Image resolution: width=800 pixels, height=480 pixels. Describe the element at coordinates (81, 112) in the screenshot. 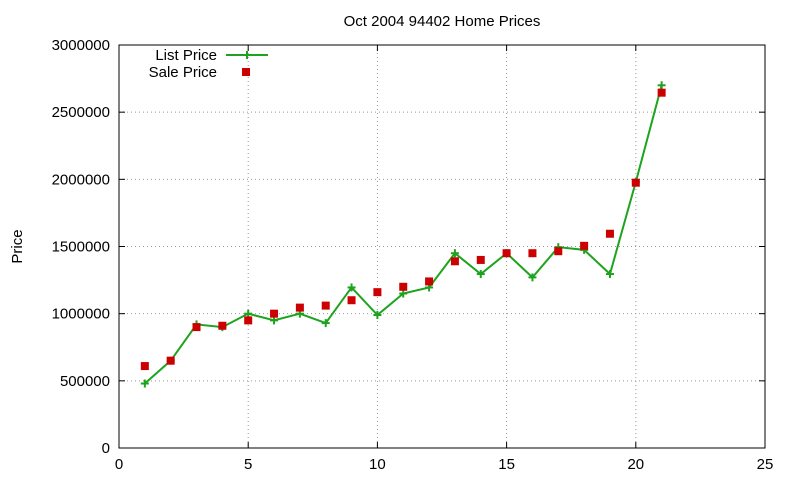

I see `y-tick-label: 2500000` at that location.